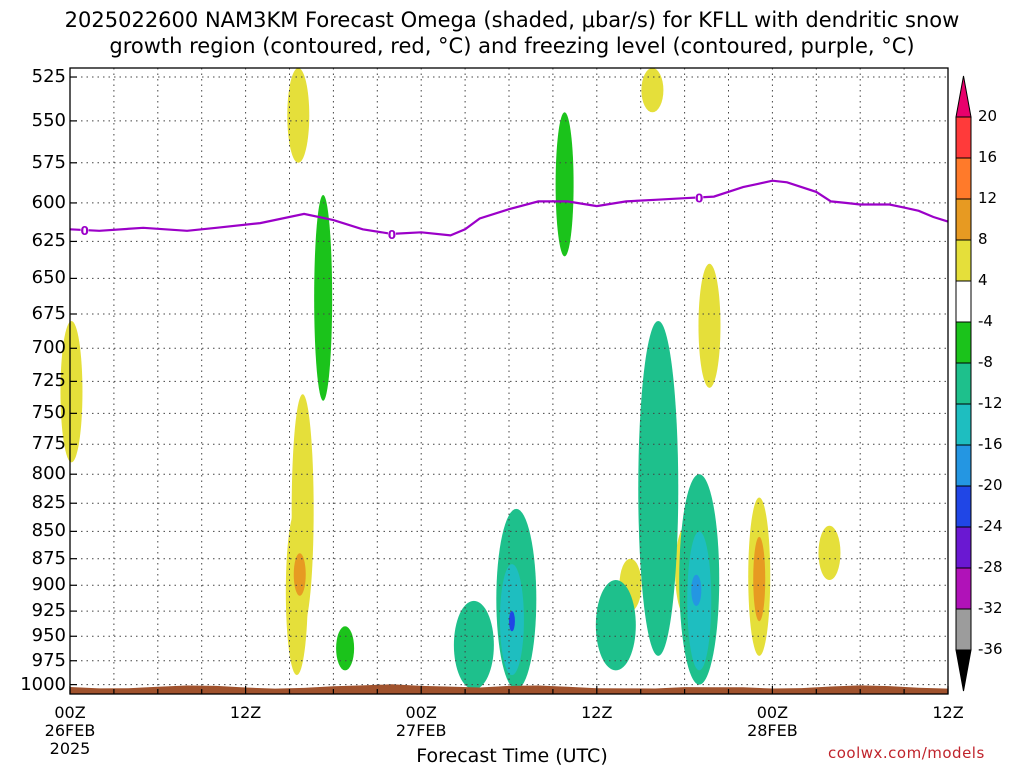  What do you see at coordinates (988, 157) in the screenshot?
I see `colorbar-label: 16` at bounding box center [988, 157].